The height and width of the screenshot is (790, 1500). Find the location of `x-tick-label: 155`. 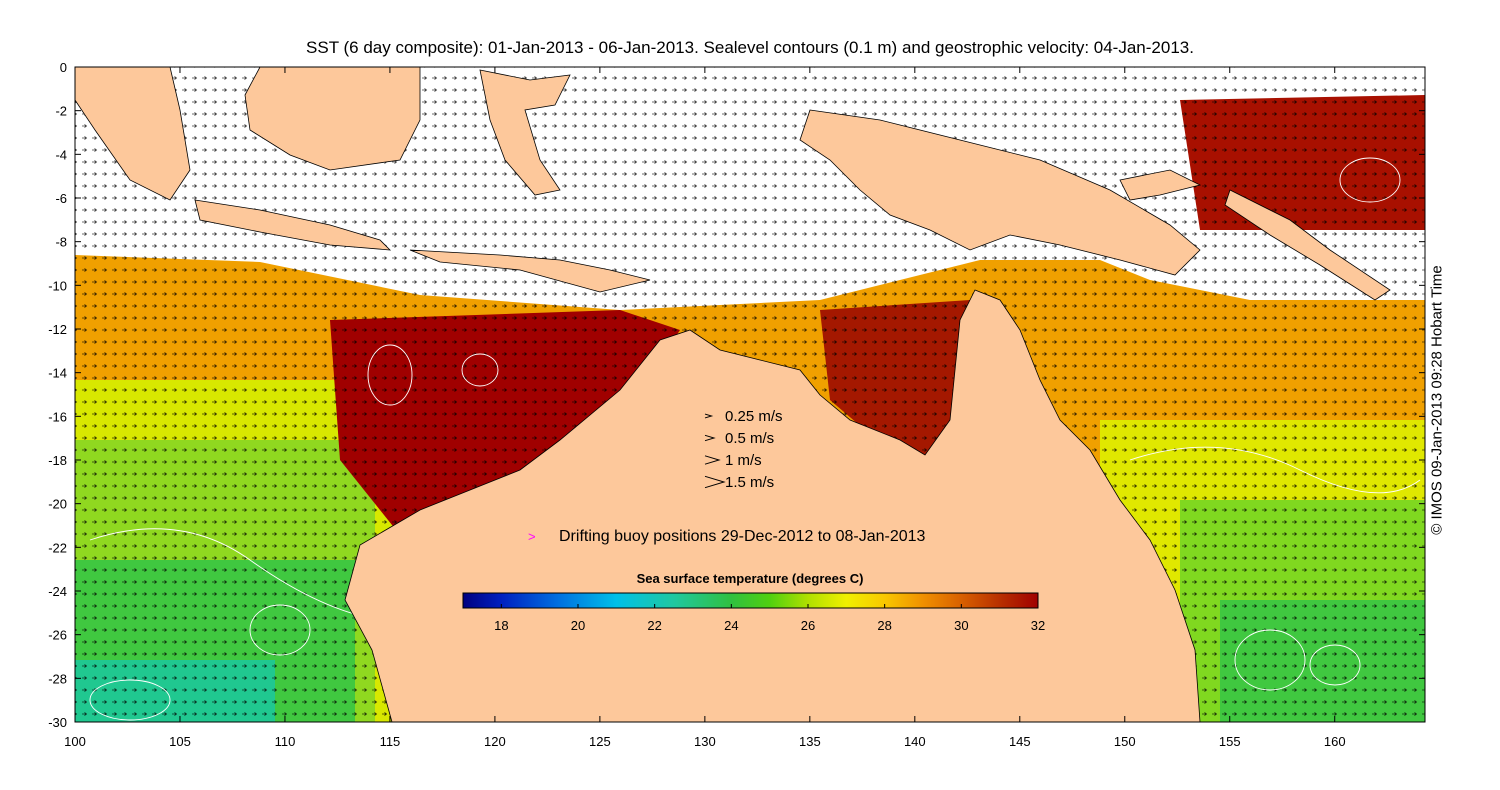

x-tick-label: 155 is located at coordinates (1230, 741).